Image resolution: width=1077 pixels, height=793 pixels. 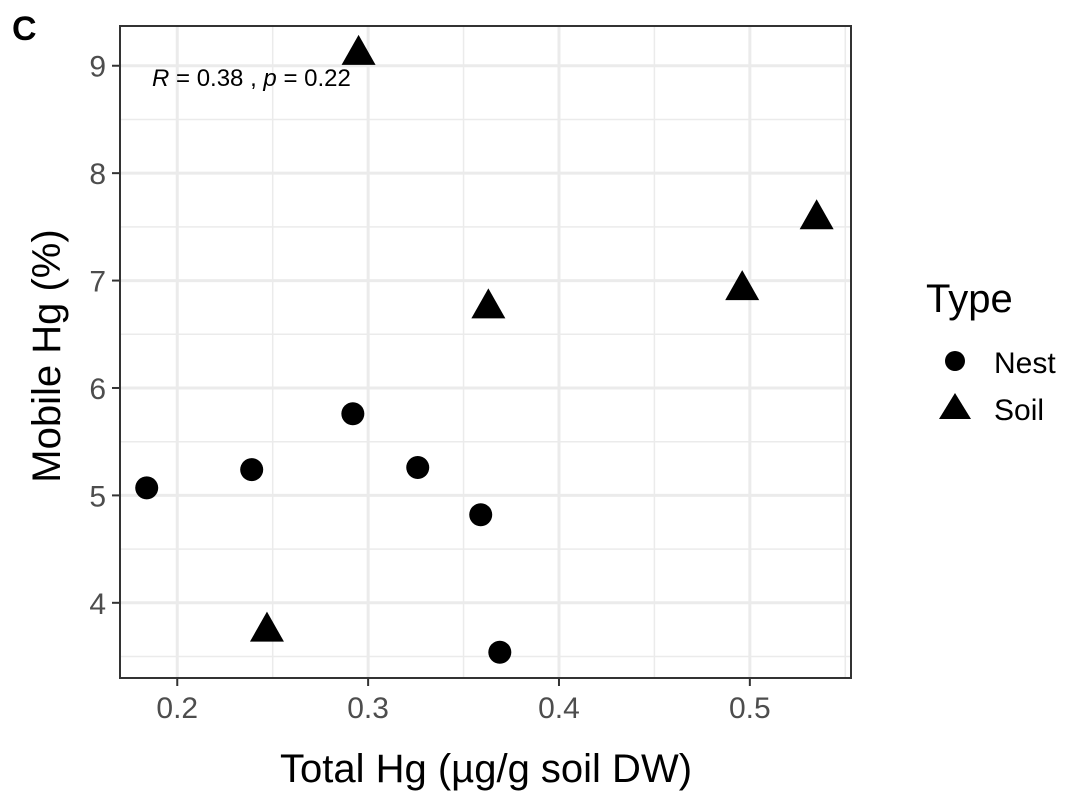 What do you see at coordinates (991, 352) in the screenshot?
I see `legend: Type Nest Soil` at bounding box center [991, 352].